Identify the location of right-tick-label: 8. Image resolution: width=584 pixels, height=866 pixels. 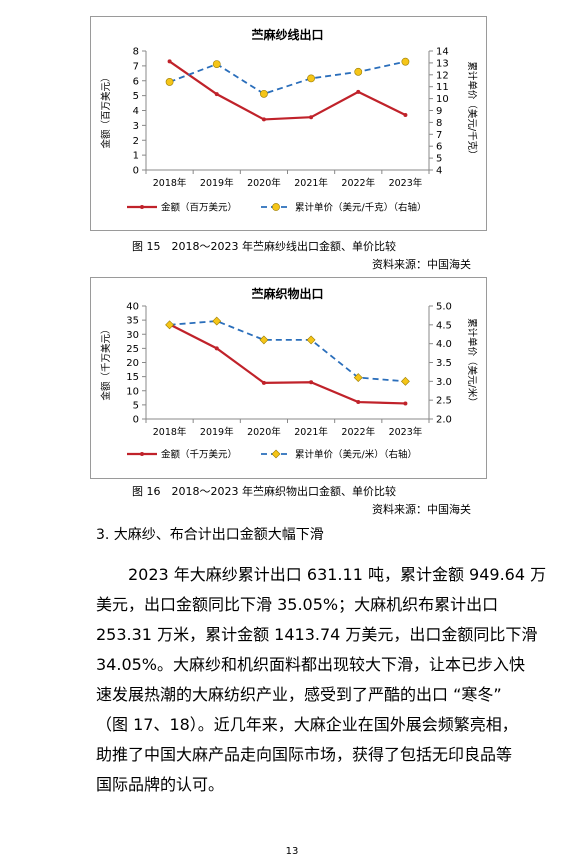
(439, 123).